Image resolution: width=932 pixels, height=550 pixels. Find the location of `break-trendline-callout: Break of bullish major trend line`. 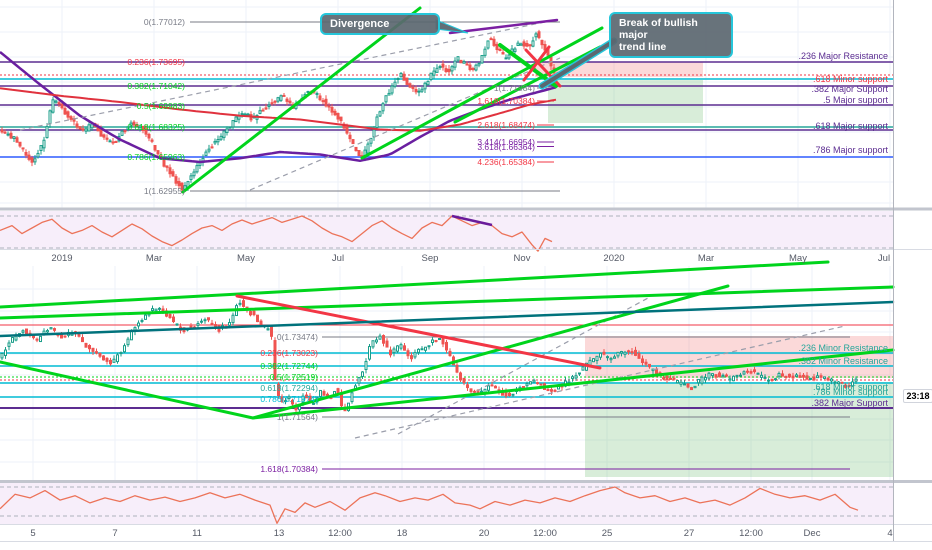

break-trendline-callout: Break of bullish major trend line is located at coordinates (671, 35).